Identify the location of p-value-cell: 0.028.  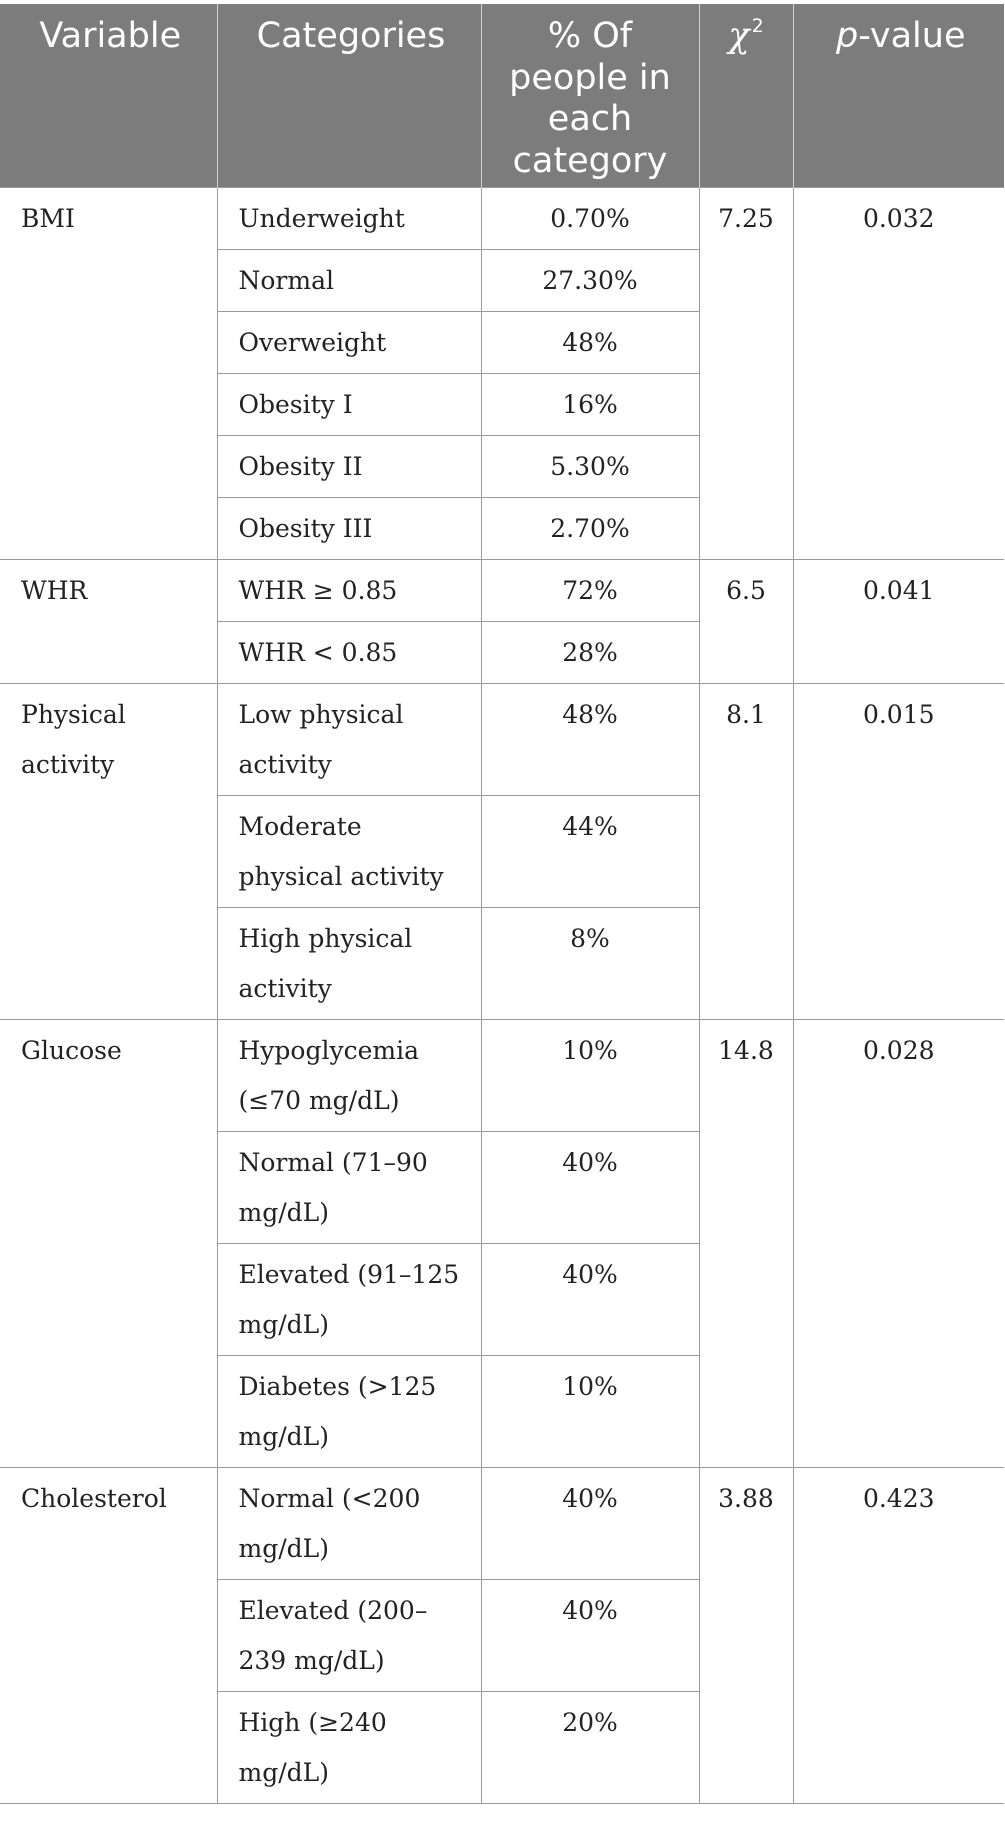
(898, 1243).